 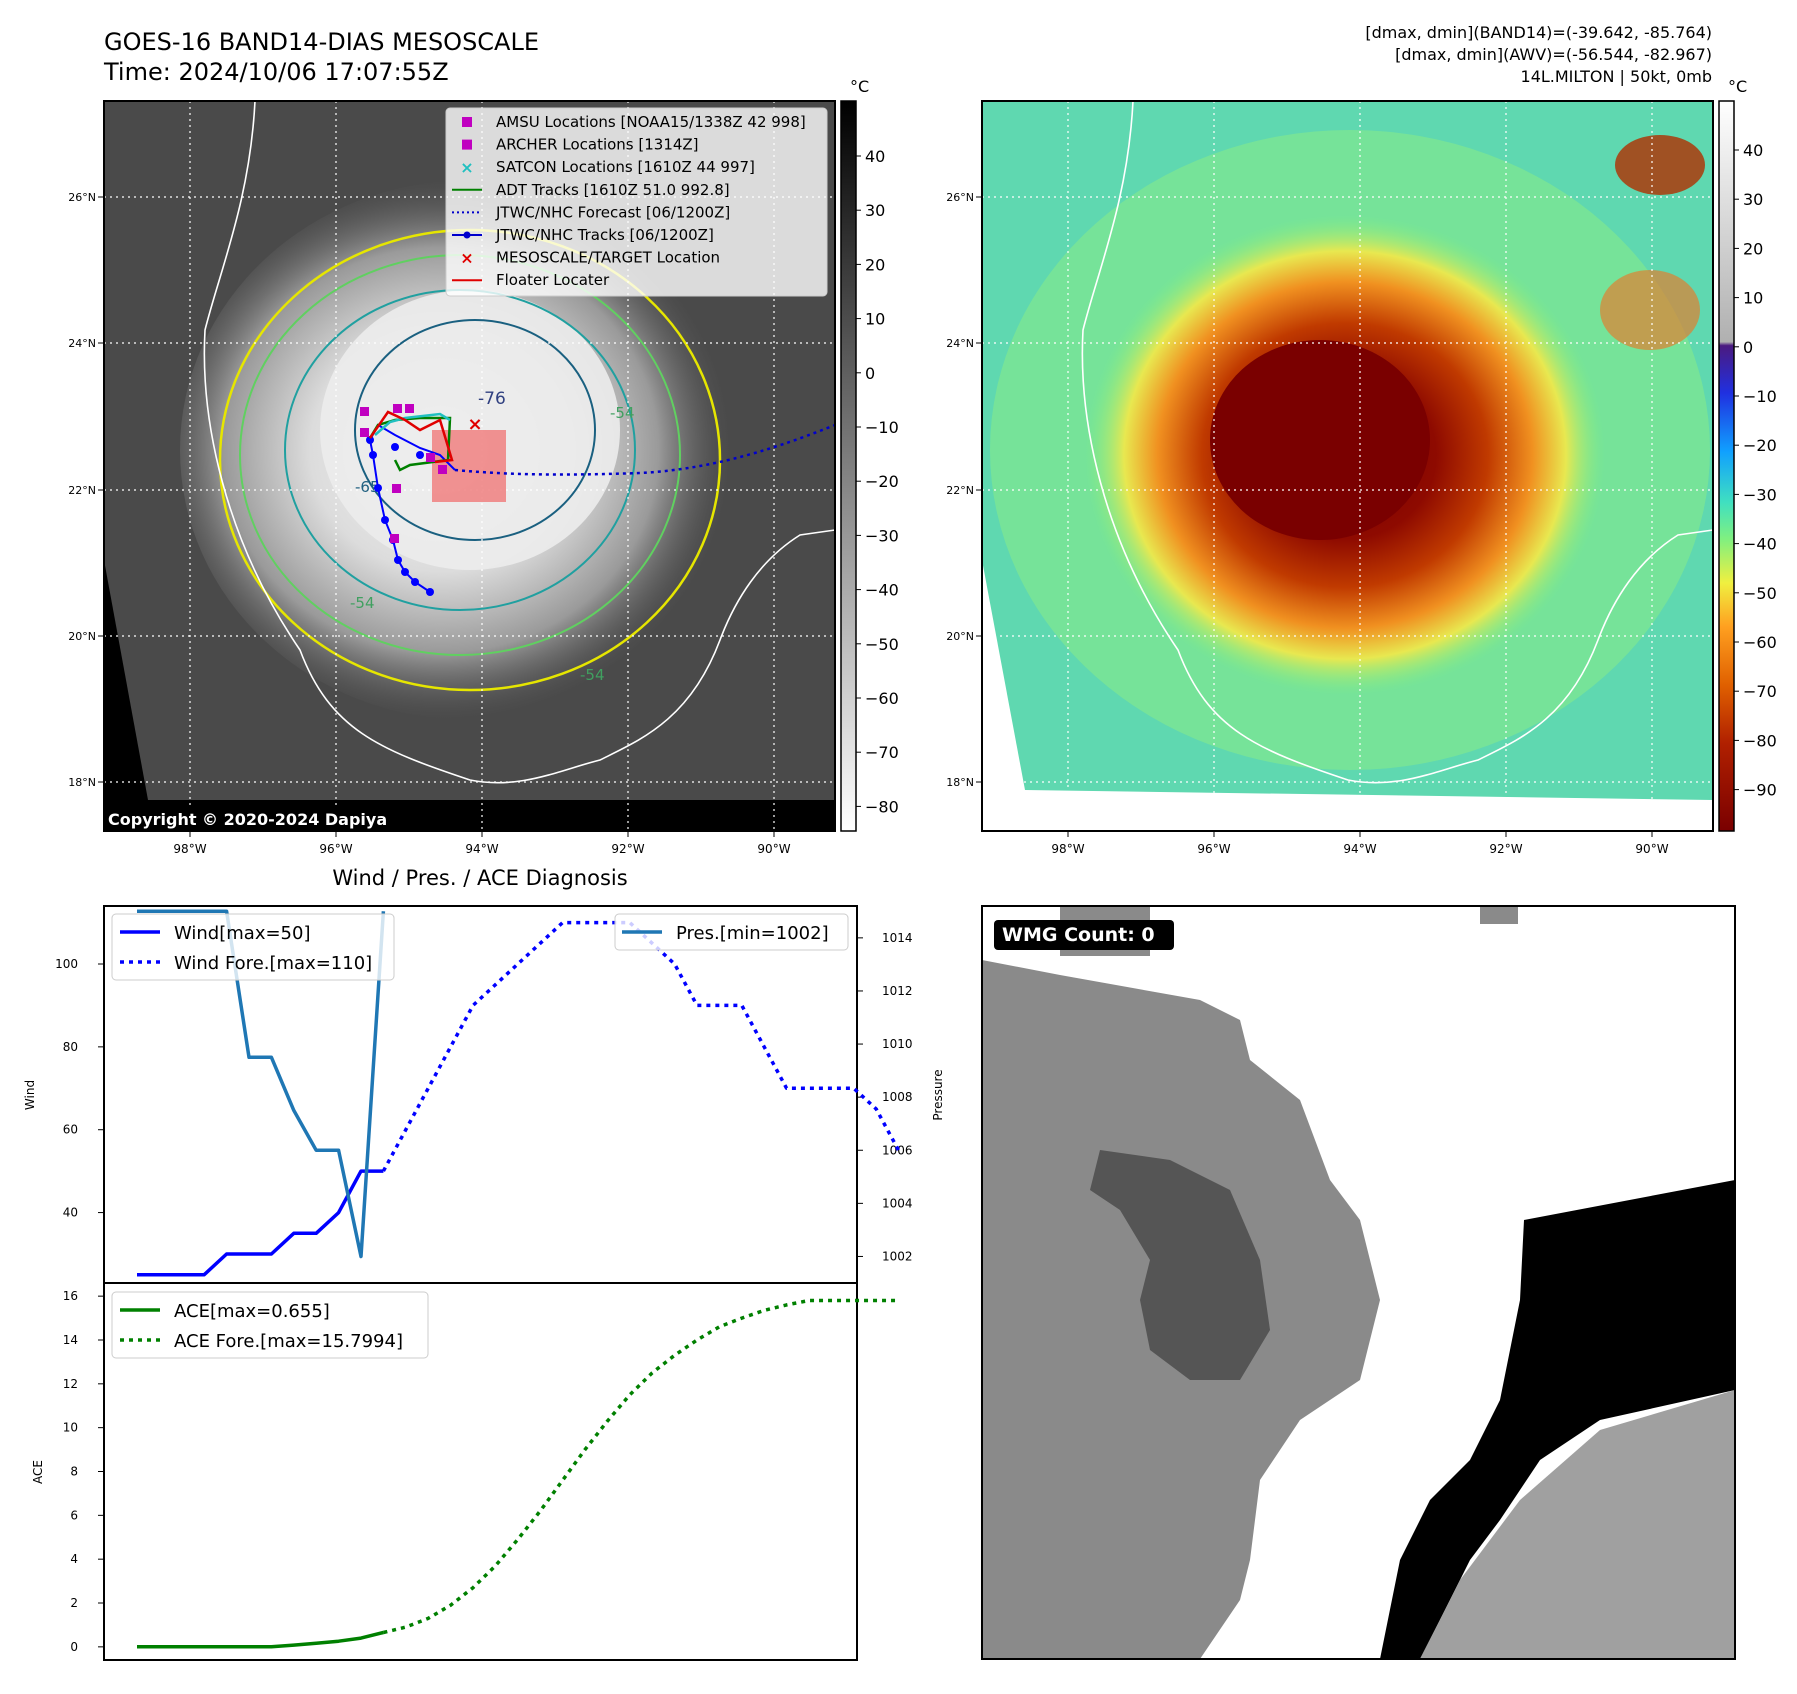 I want to click on y-tick-label: 60, so click(x=70, y=1130).